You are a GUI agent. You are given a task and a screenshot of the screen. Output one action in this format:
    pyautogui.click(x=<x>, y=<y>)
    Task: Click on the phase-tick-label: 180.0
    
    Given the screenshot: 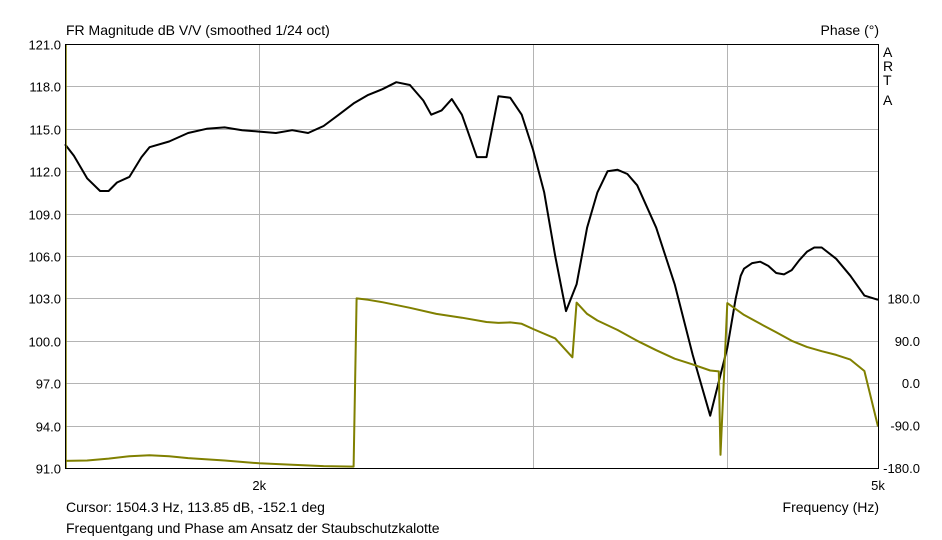 What is the action you would take?
    pyautogui.click(x=903, y=298)
    